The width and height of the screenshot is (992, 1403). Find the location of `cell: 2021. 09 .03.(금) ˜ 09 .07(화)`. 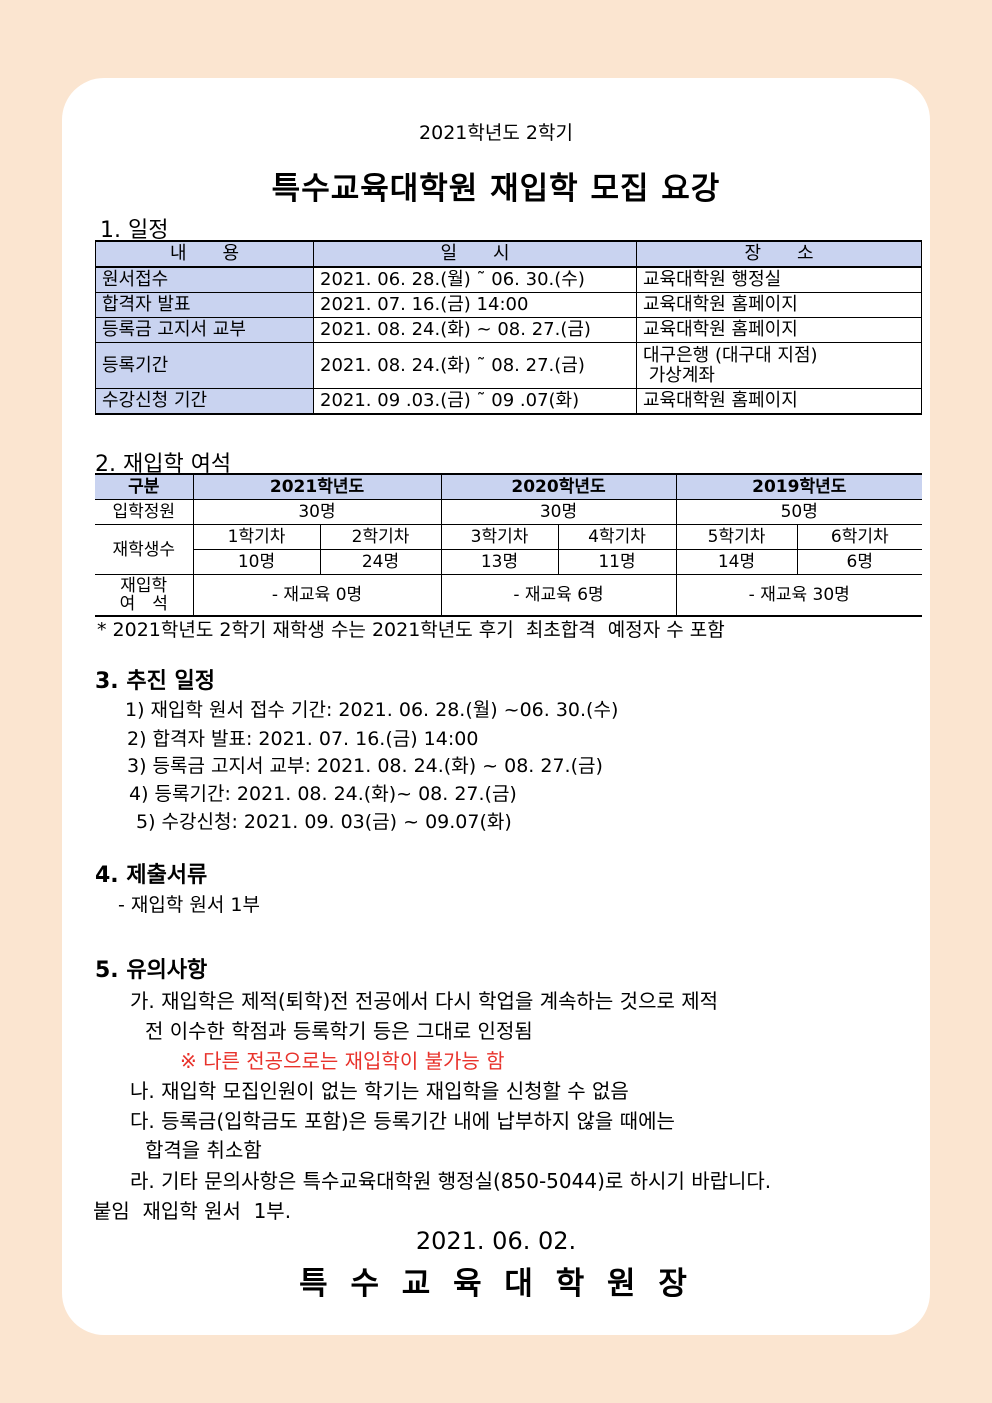

cell: 2021. 09 .03.(금) ˜ 09 .07(화) is located at coordinates (475, 401).